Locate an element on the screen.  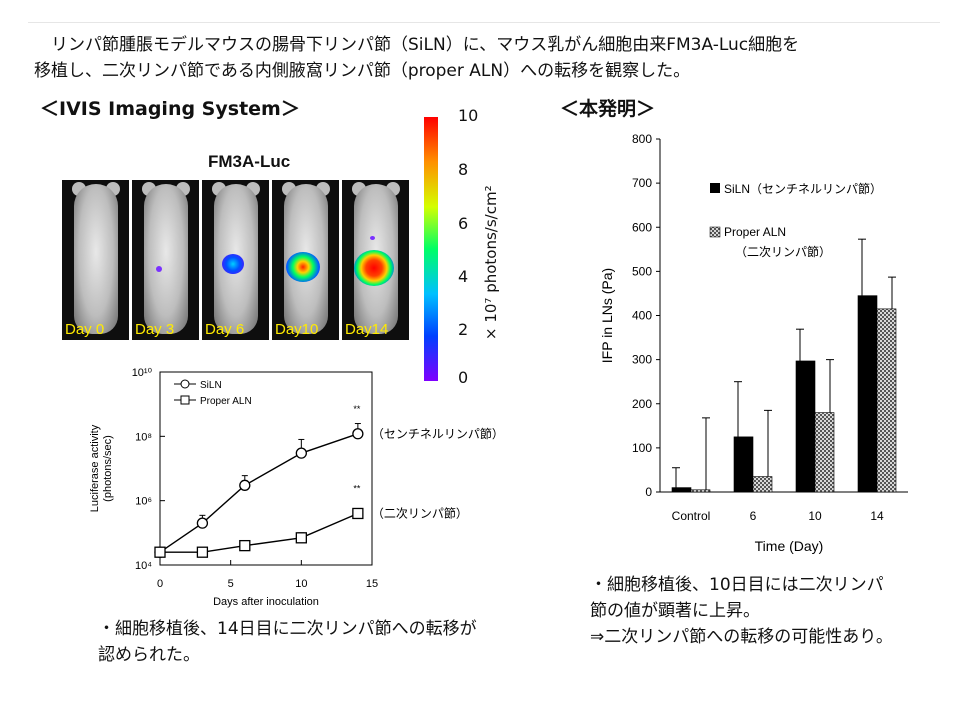
mouse-image-day0: Day 0 is located at coordinates (95, 260).